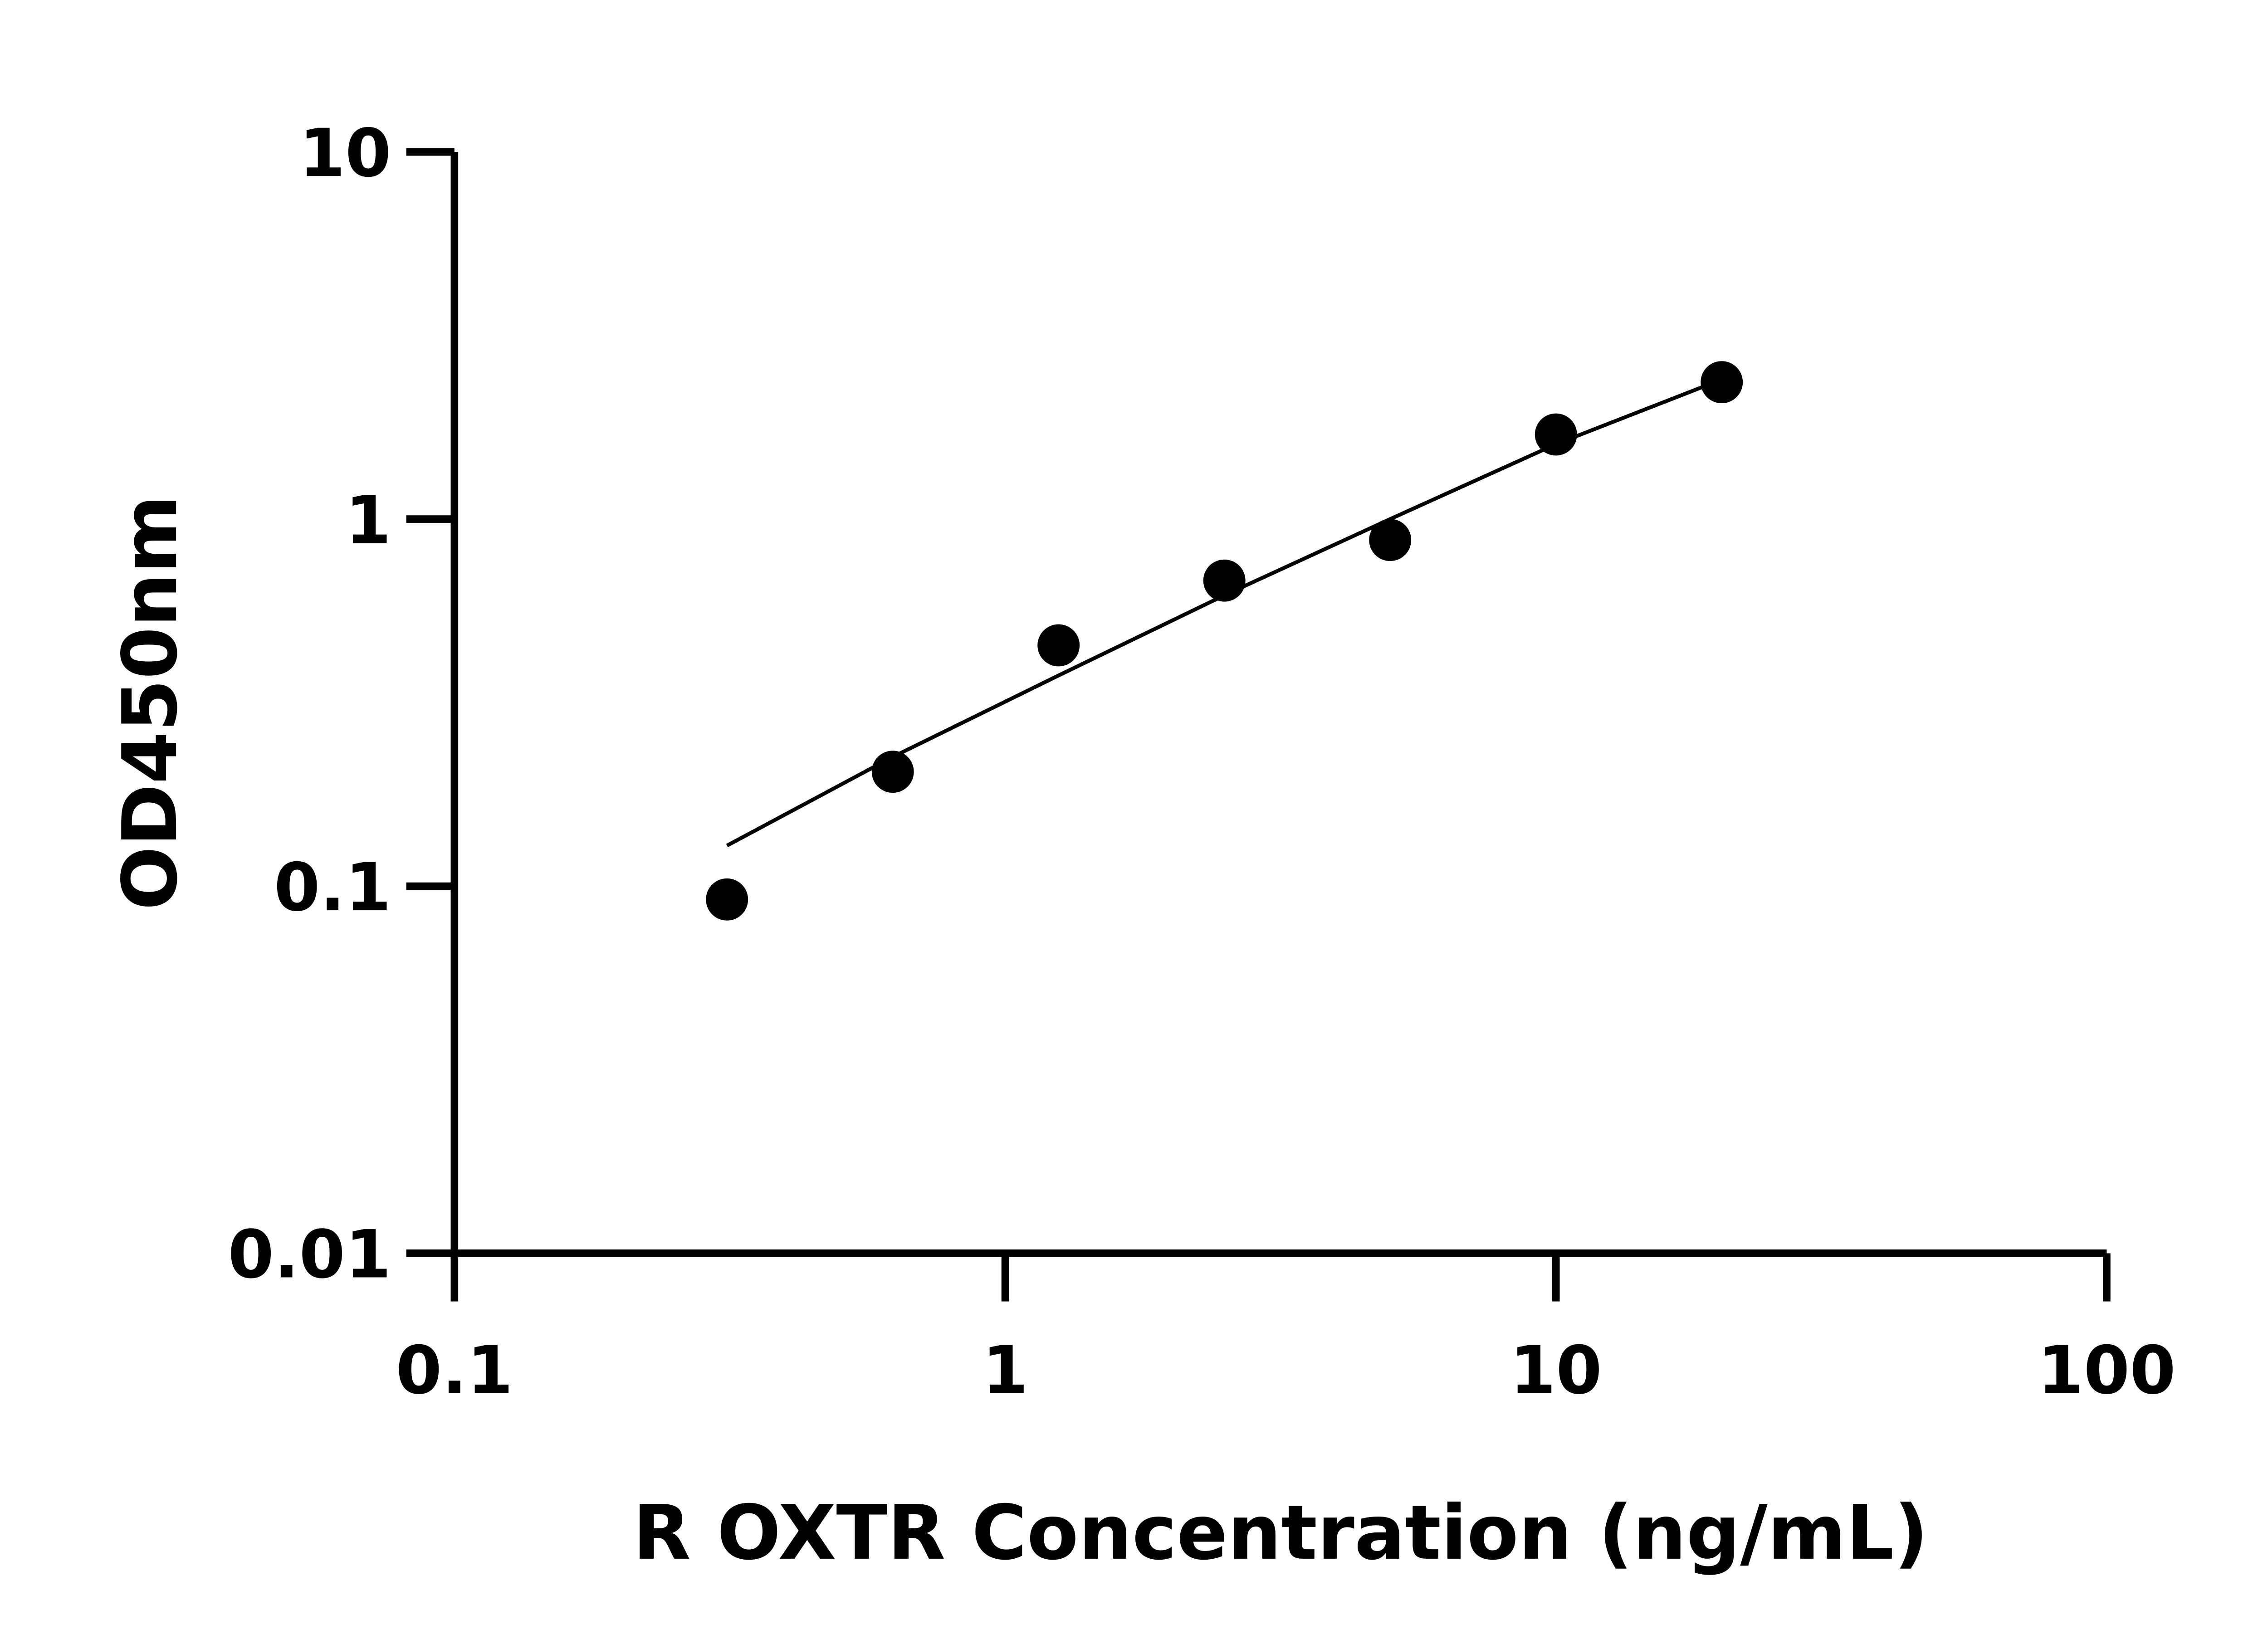  Describe the element at coordinates (345, 154) in the screenshot. I see `y-tick-label: 10` at that location.